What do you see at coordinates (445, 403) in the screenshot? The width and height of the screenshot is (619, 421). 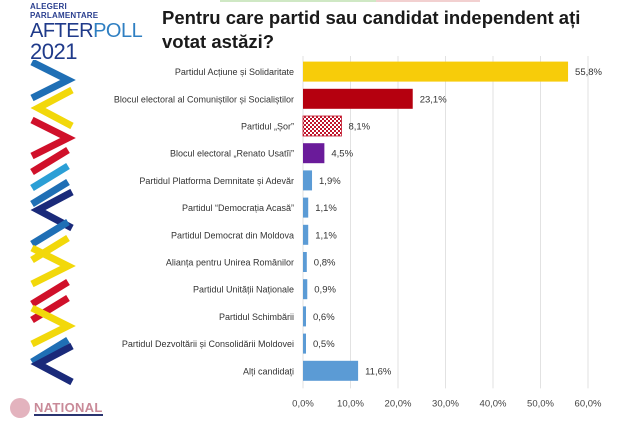 I see `x-tick-label: 30,0%` at bounding box center [445, 403].